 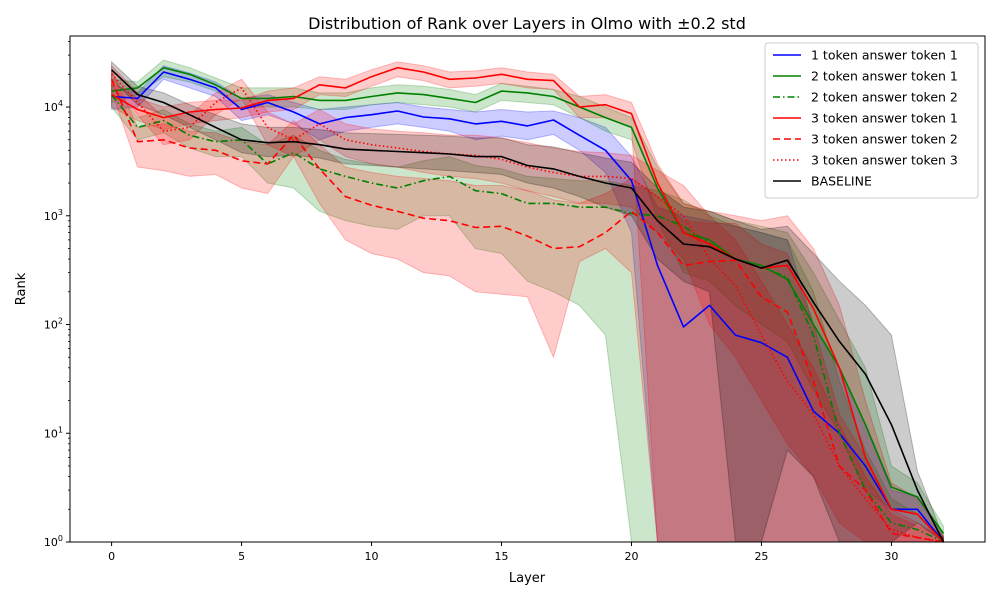 What do you see at coordinates (884, 55) in the screenshot?
I see `legend-label-1-token-answer-token-1: 1 token answer token 1` at bounding box center [884, 55].